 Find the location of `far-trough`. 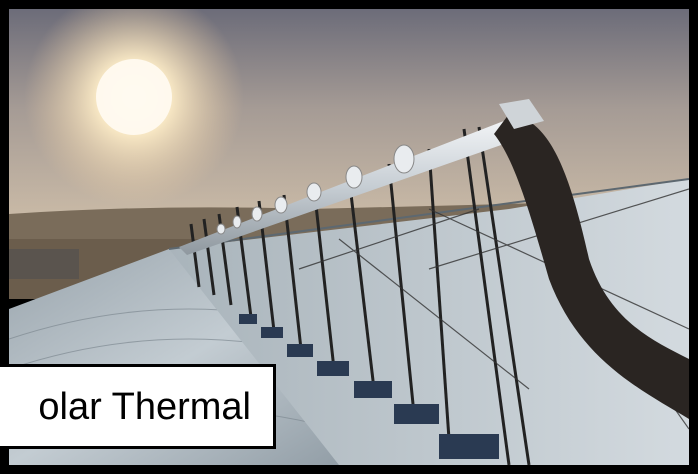

far-trough is located at coordinates (44, 264).